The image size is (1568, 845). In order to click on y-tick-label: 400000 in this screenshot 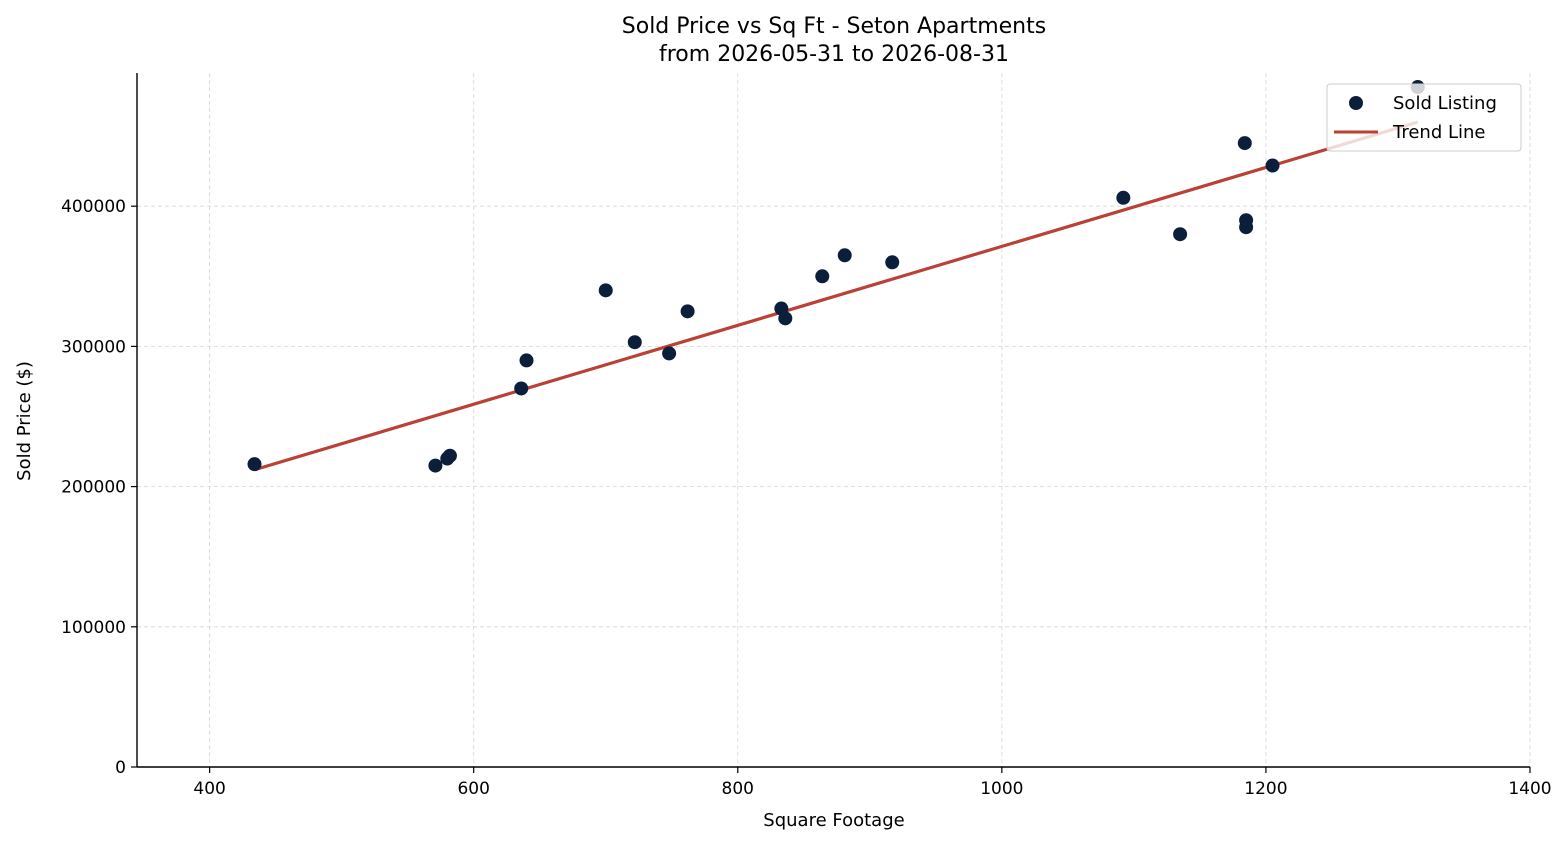, I will do `click(93, 207)`.